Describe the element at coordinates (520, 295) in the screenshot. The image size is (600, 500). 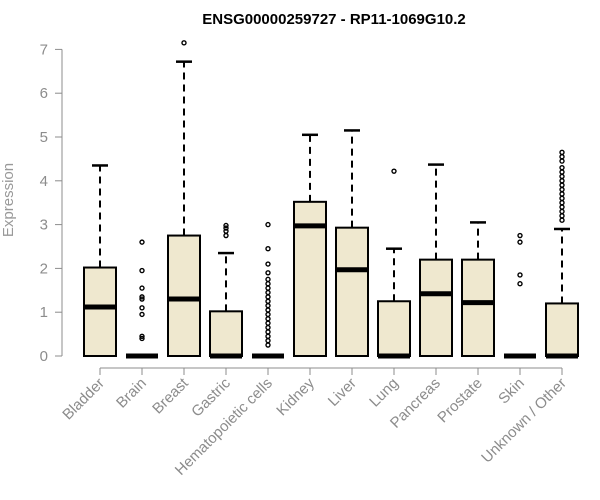
I see `box-skin` at that location.